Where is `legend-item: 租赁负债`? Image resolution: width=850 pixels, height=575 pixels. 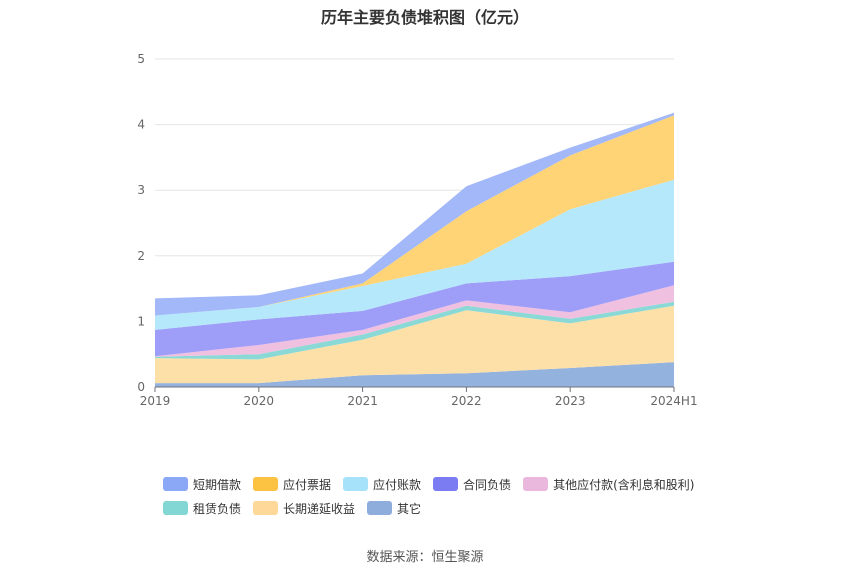 legend-item: 租赁负债 is located at coordinates (202, 508).